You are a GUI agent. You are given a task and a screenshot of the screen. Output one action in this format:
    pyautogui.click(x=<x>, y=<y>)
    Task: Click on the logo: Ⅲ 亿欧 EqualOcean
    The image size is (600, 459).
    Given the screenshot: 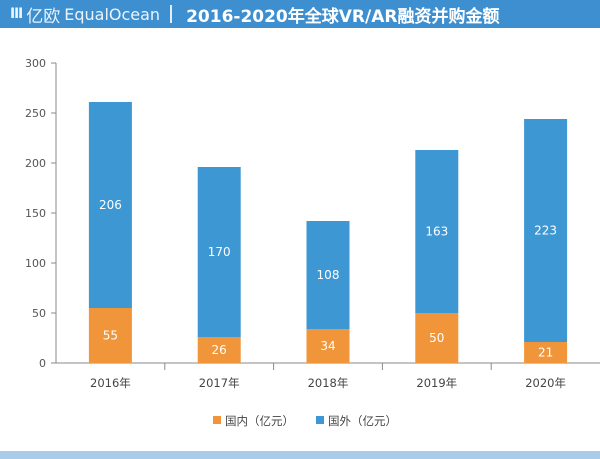 What is the action you would take?
    pyautogui.click(x=80, y=14)
    